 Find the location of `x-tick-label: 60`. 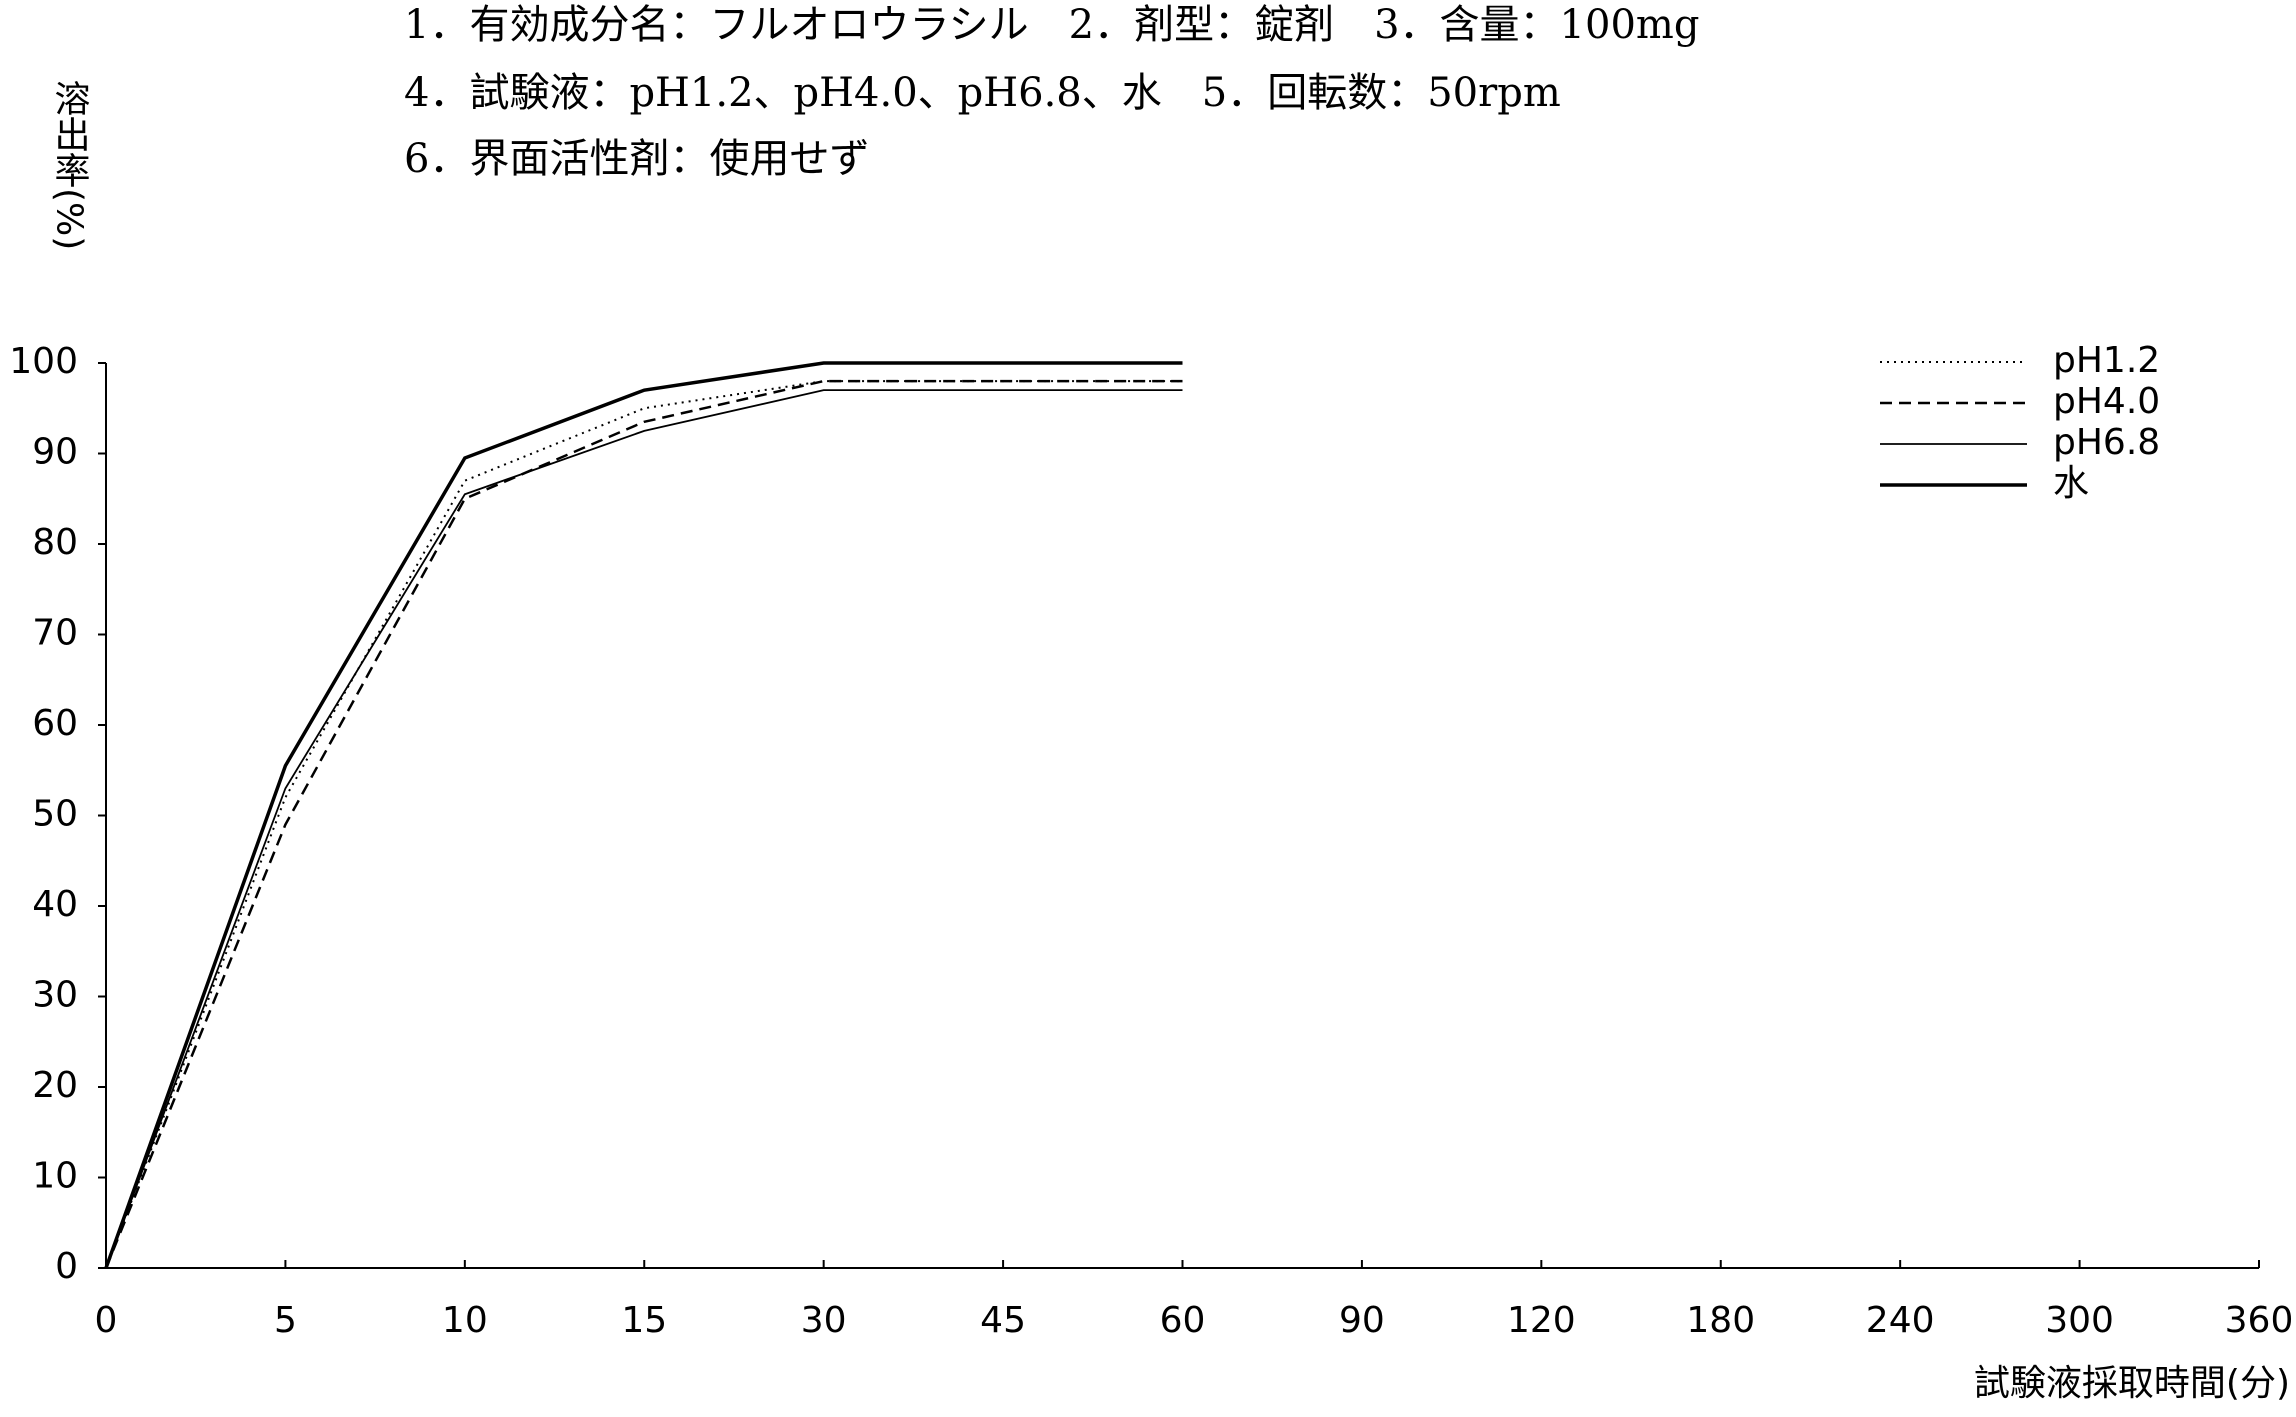

x-tick-label: 60 is located at coordinates (1183, 1320).